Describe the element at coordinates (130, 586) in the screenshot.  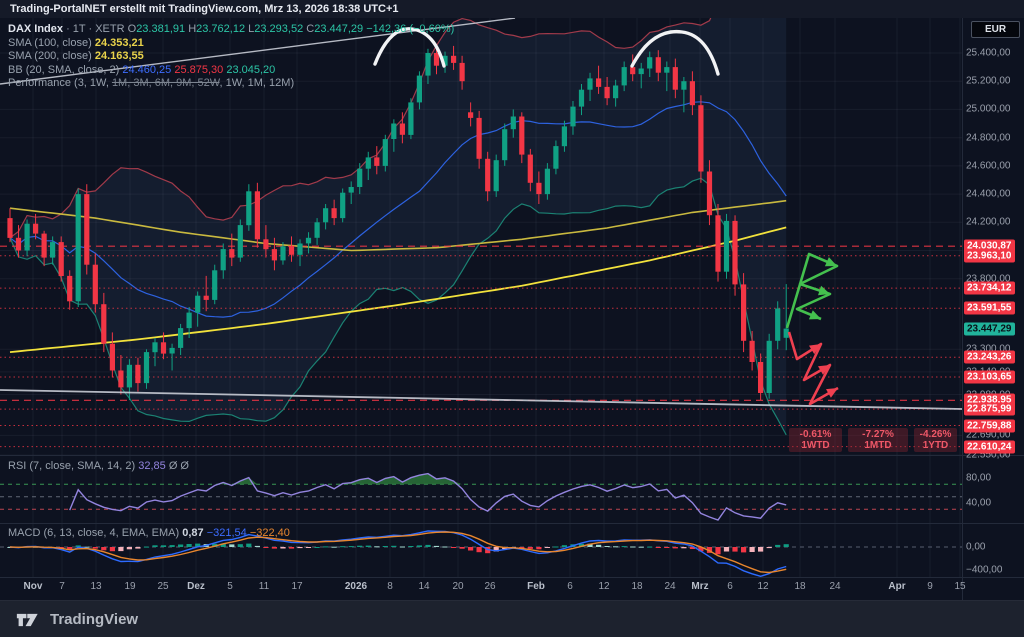
I see `time-axis-label: 19` at that location.